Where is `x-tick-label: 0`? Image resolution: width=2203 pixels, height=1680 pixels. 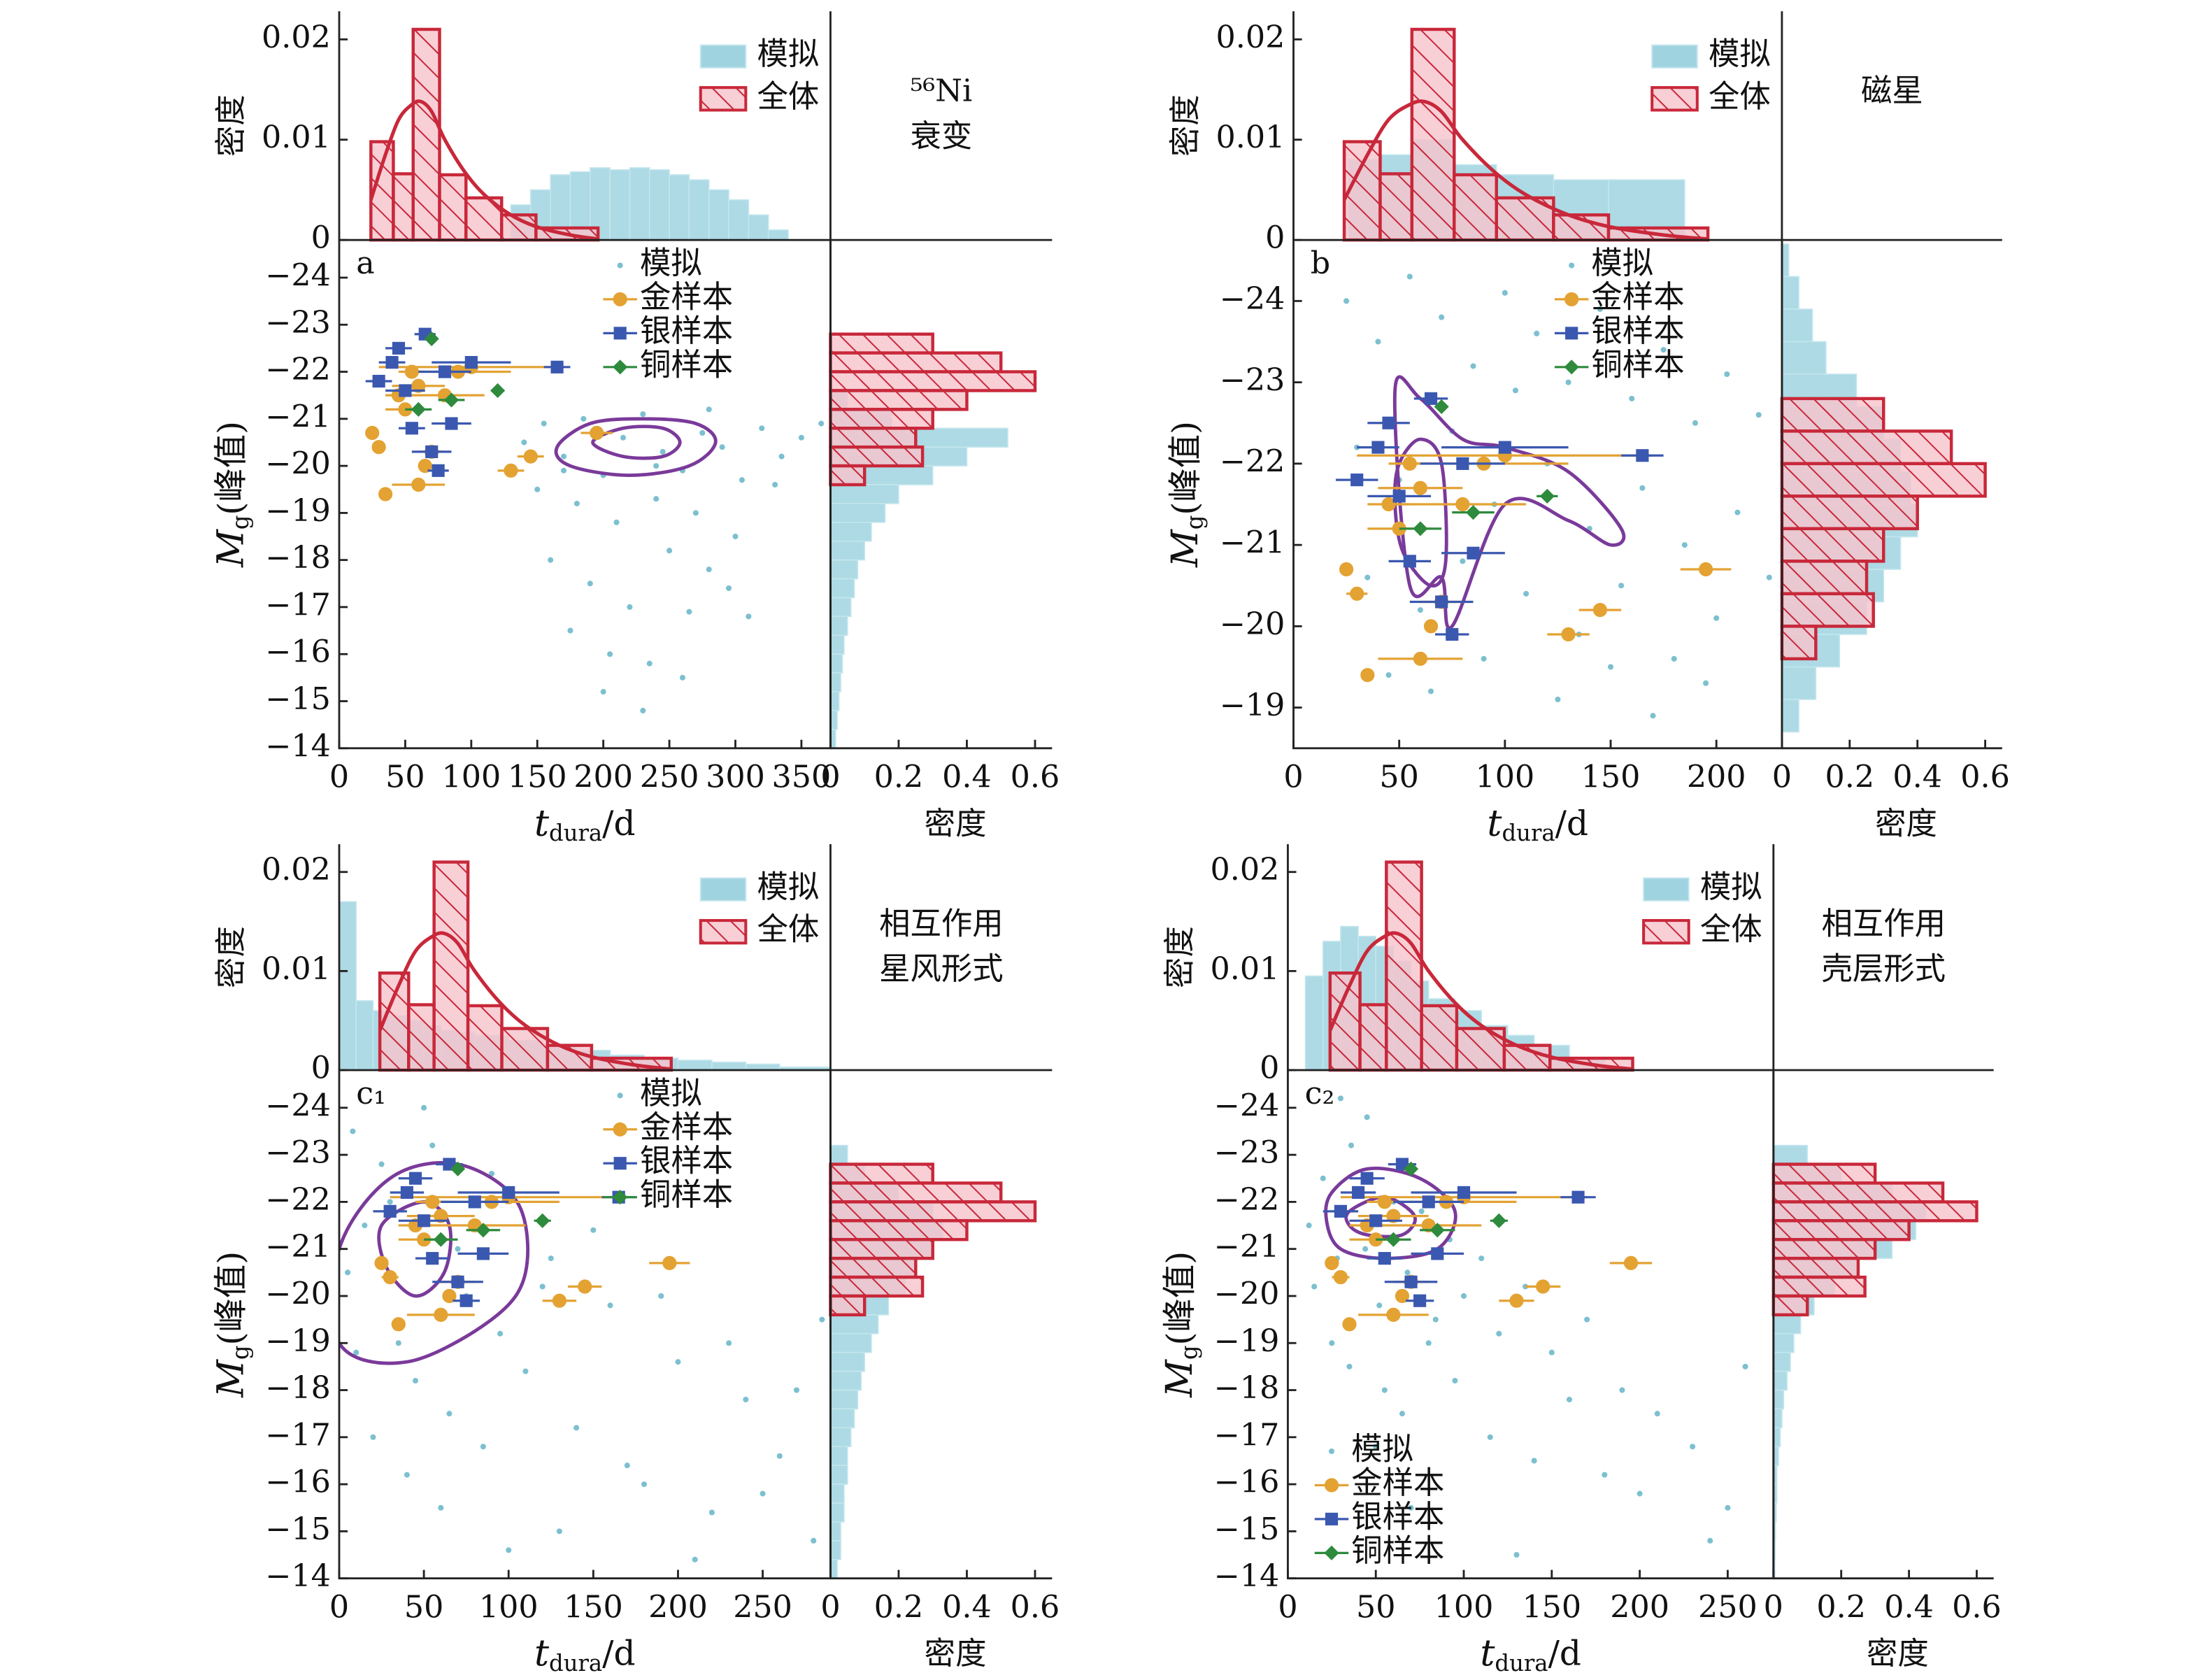 x-tick-label: 0 is located at coordinates (830, 1607).